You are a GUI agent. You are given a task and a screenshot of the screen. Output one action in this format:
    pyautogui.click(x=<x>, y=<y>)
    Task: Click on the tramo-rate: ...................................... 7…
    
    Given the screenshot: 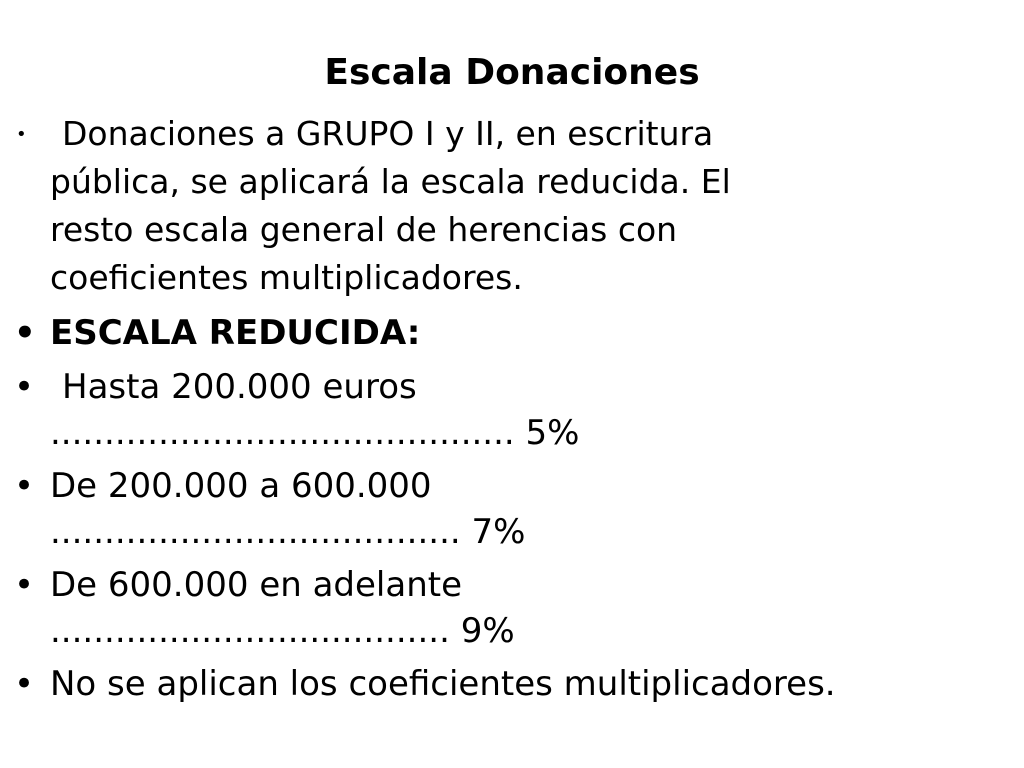 What is the action you would take?
    pyautogui.click(x=288, y=532)
    